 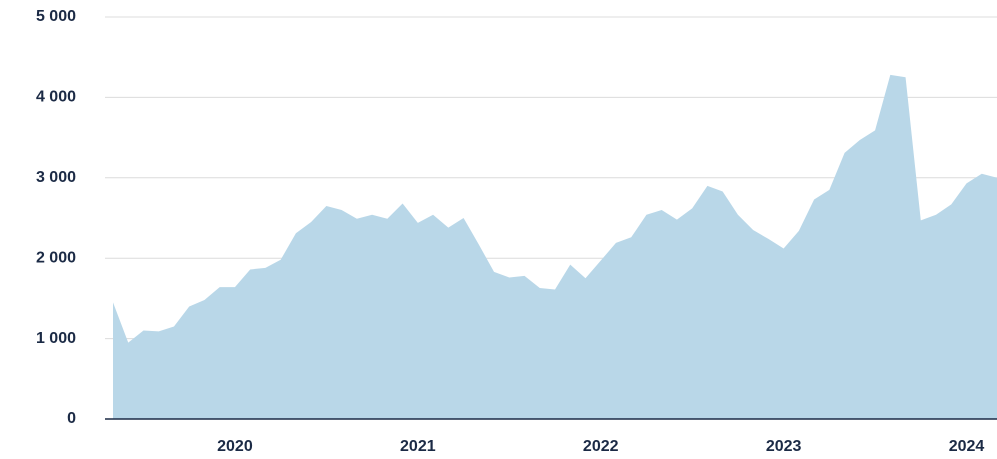 I want to click on x-tick-label: 2023, so click(x=784, y=446).